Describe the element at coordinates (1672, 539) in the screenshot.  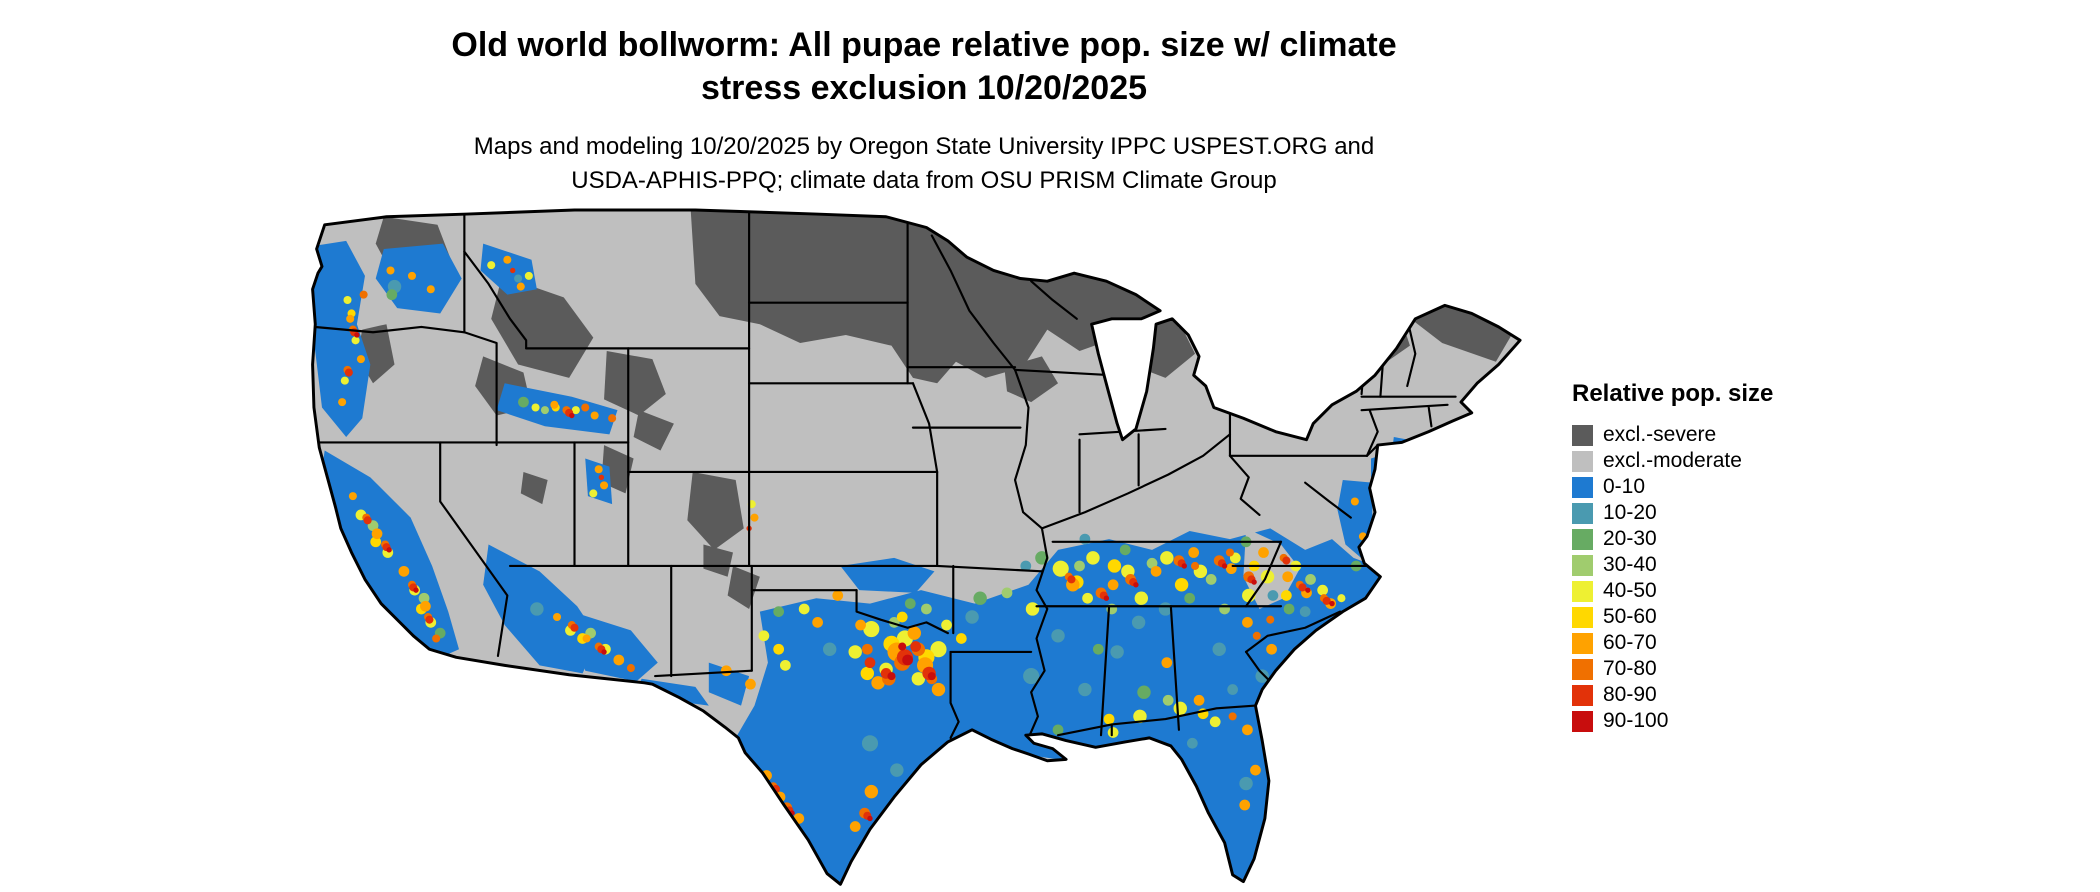
I see `legend-item: 20-30` at that location.